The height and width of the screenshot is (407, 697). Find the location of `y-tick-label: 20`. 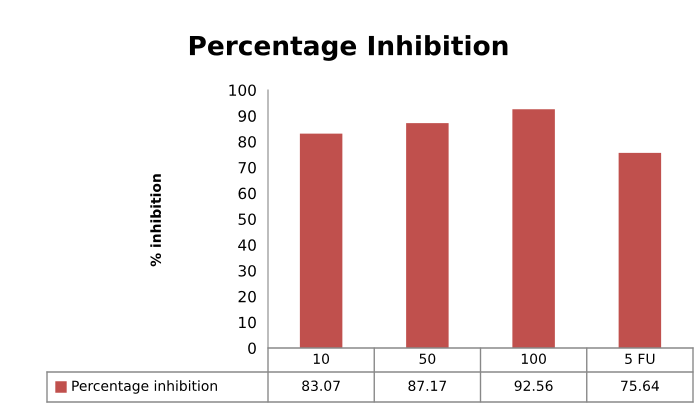

y-tick-label: 20 is located at coordinates (247, 296).